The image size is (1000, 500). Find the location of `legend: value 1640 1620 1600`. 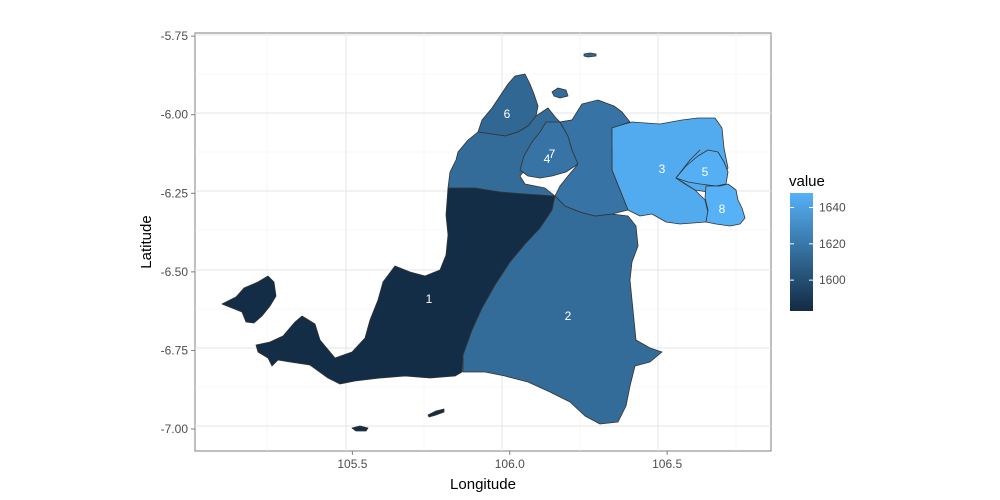

legend: value 1640 1620 1600 is located at coordinates (817, 242).